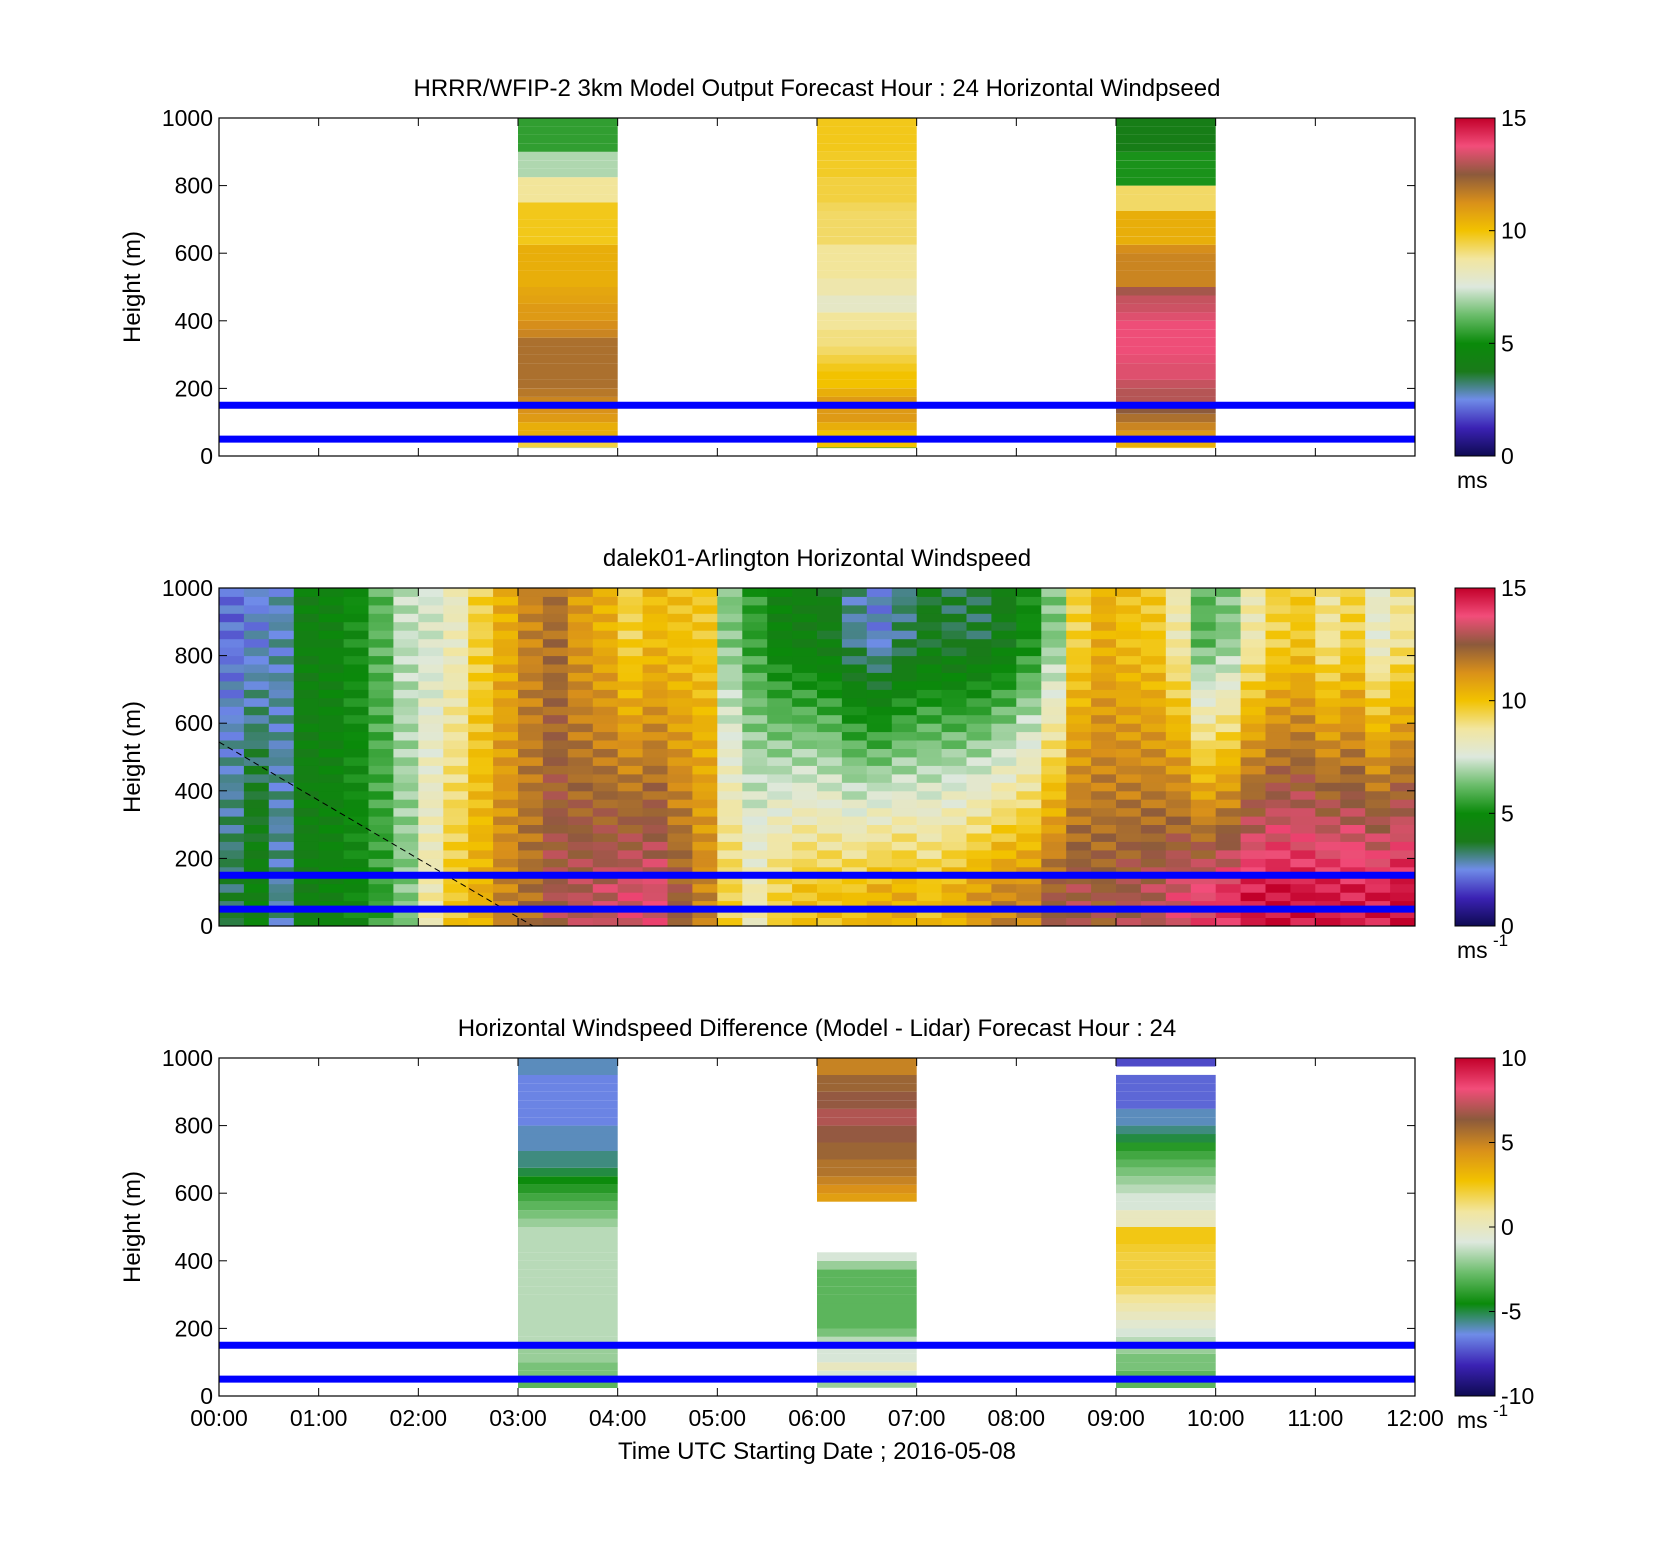  Describe the element at coordinates (419, 1418) in the screenshot. I see `x-tick-label: 02:00` at that location.